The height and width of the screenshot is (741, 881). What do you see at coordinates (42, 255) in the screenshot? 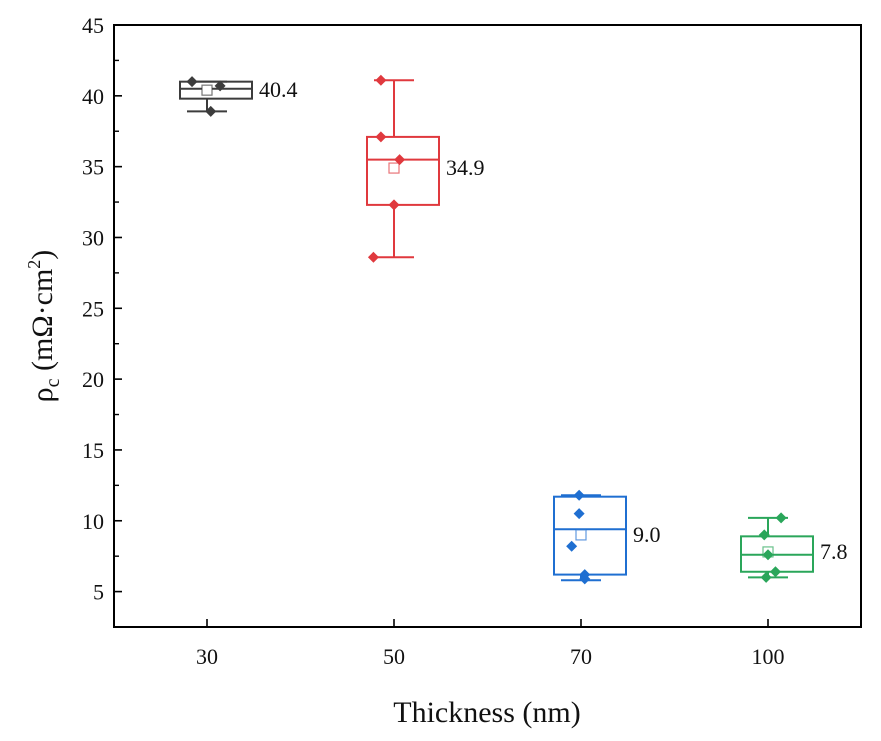
I see `y-axis-title-close: )` at bounding box center [42, 255].